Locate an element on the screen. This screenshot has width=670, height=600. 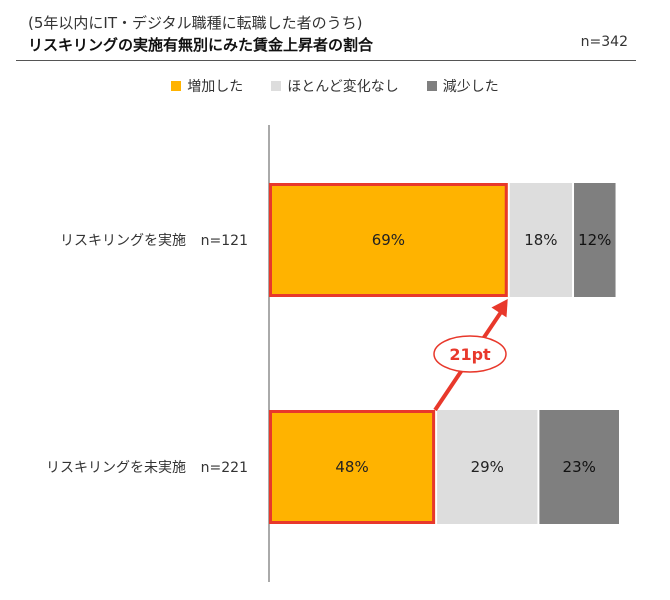
data-label-increased-0: 69% is located at coordinates (388, 240).